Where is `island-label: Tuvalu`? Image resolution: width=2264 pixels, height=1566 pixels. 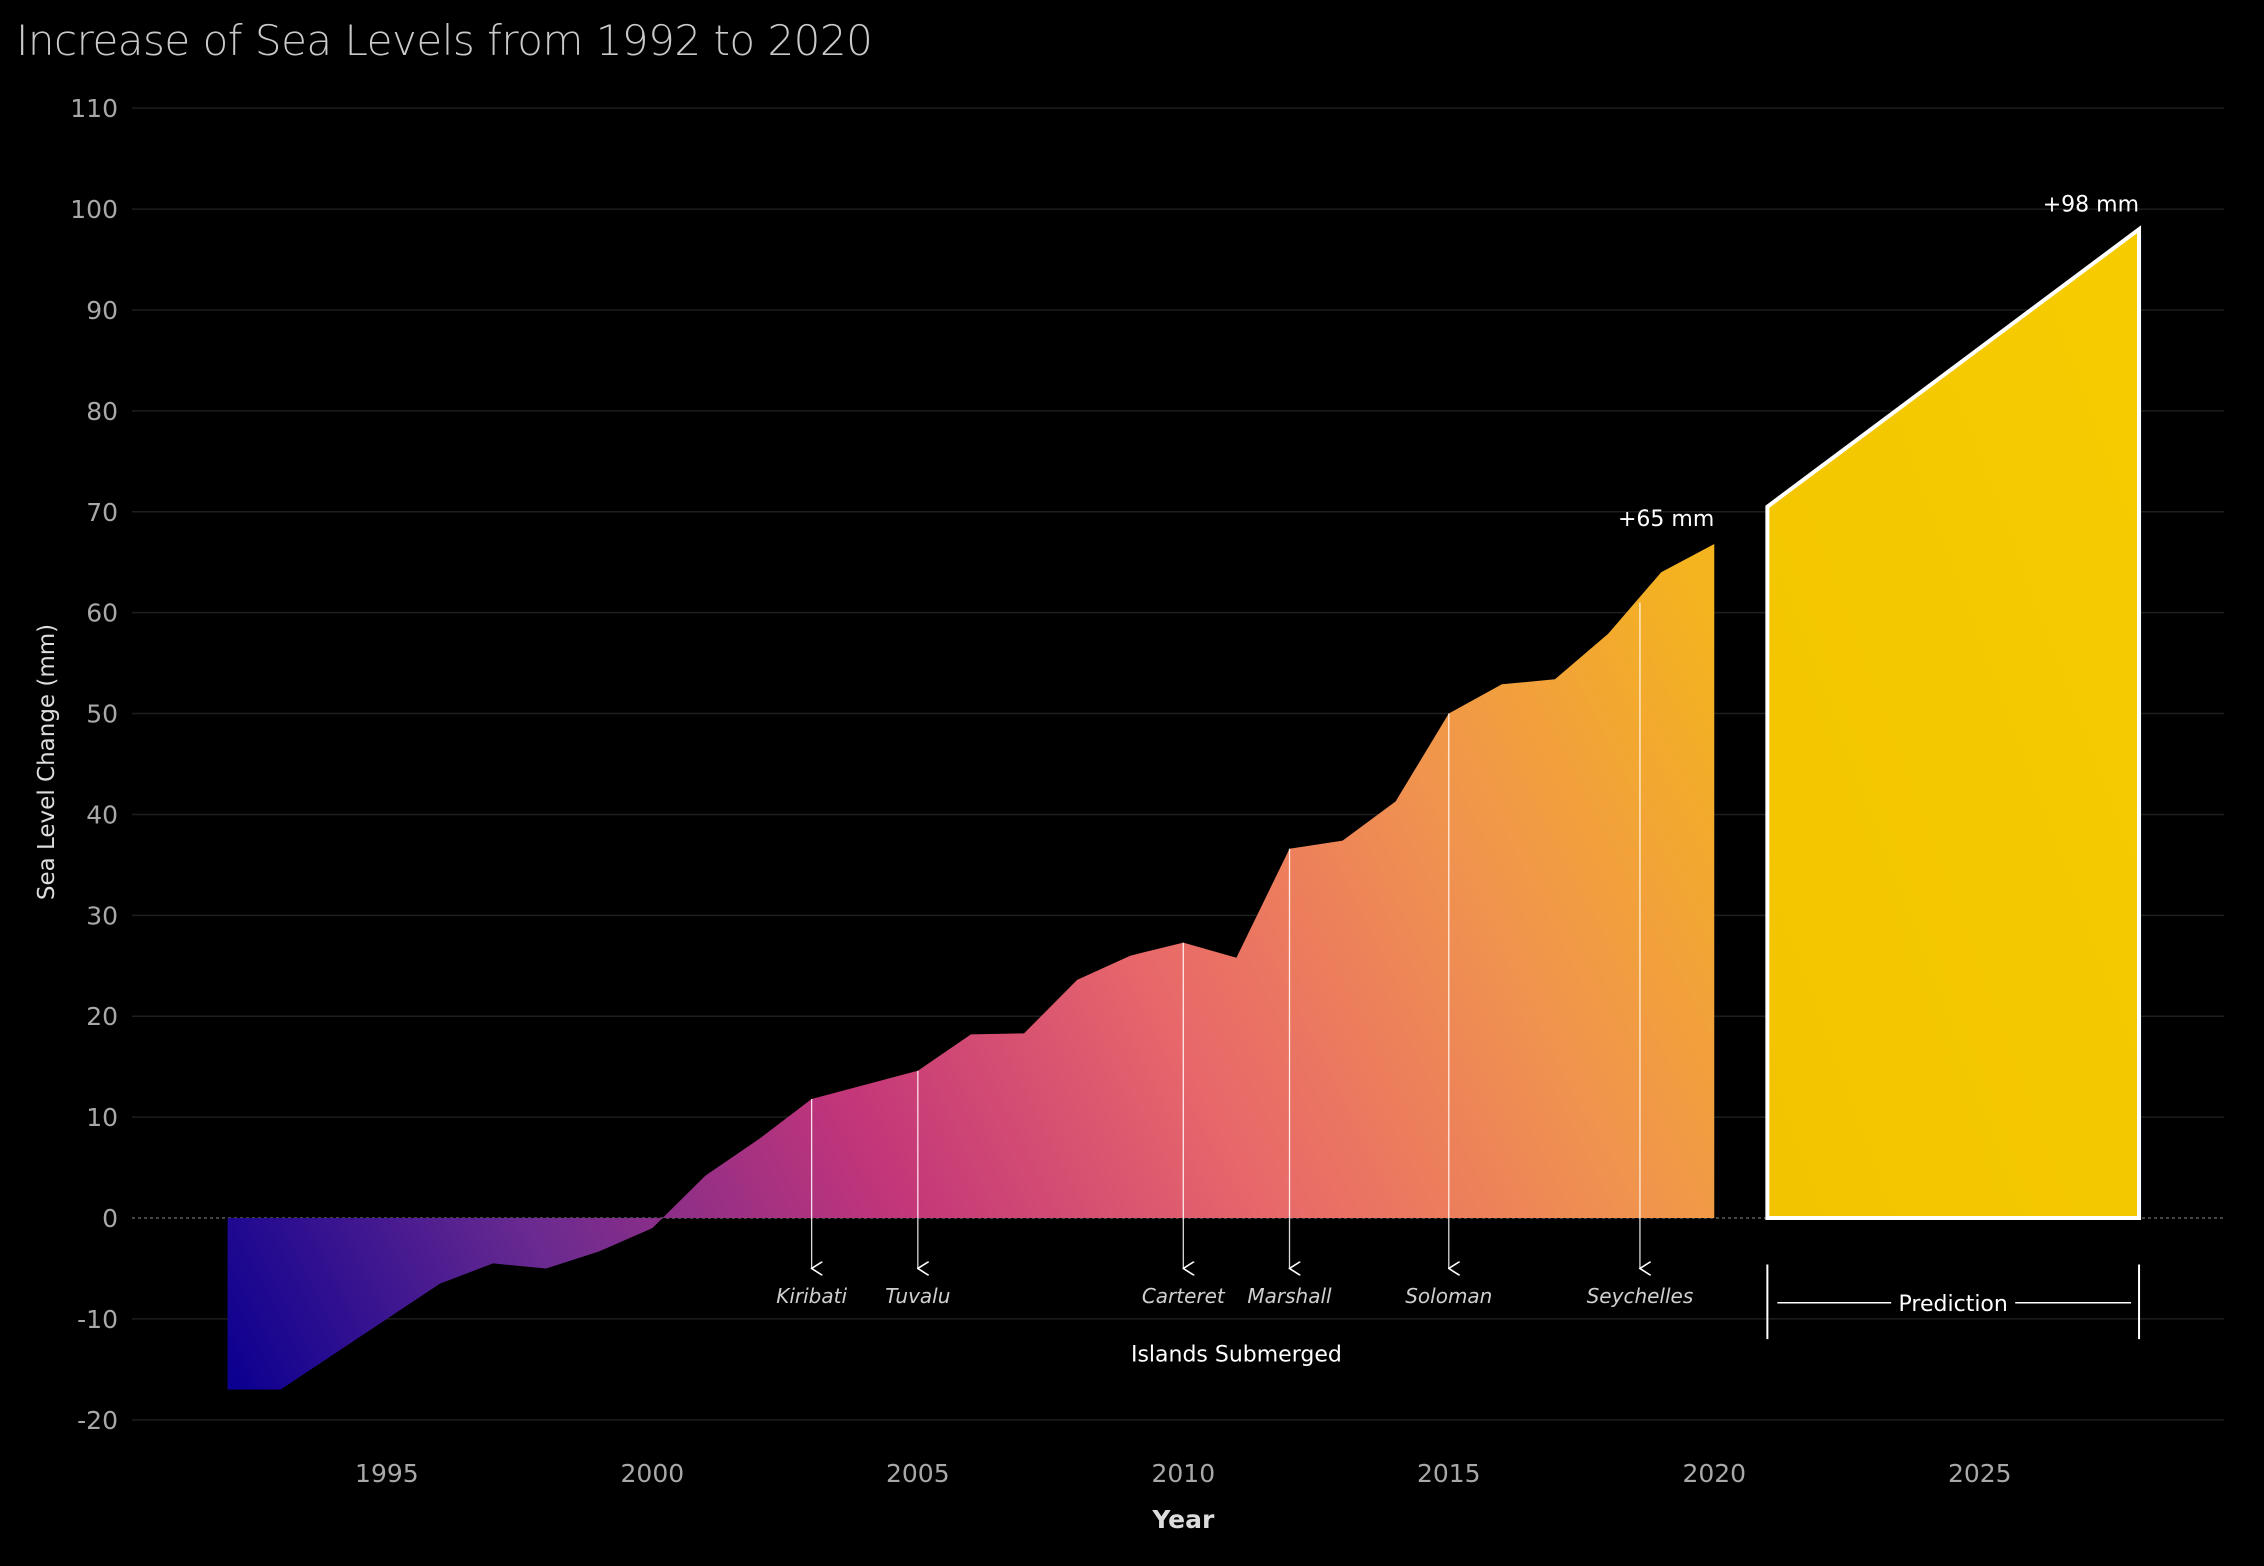
island-label: Tuvalu is located at coordinates (917, 1296).